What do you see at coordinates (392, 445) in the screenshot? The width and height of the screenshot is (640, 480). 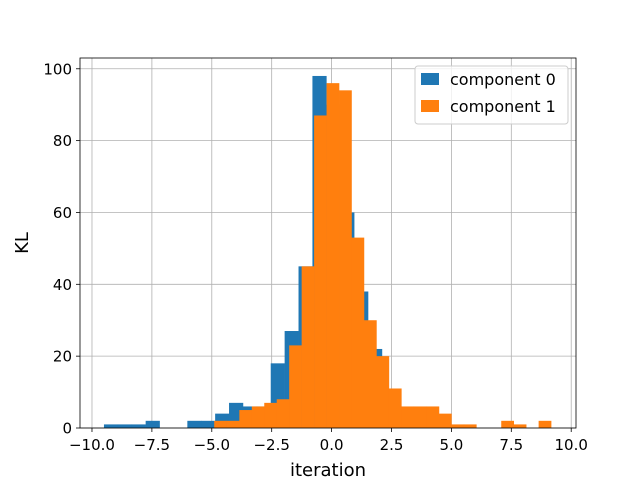 I see `x-tick-label: 2.5` at bounding box center [392, 445].